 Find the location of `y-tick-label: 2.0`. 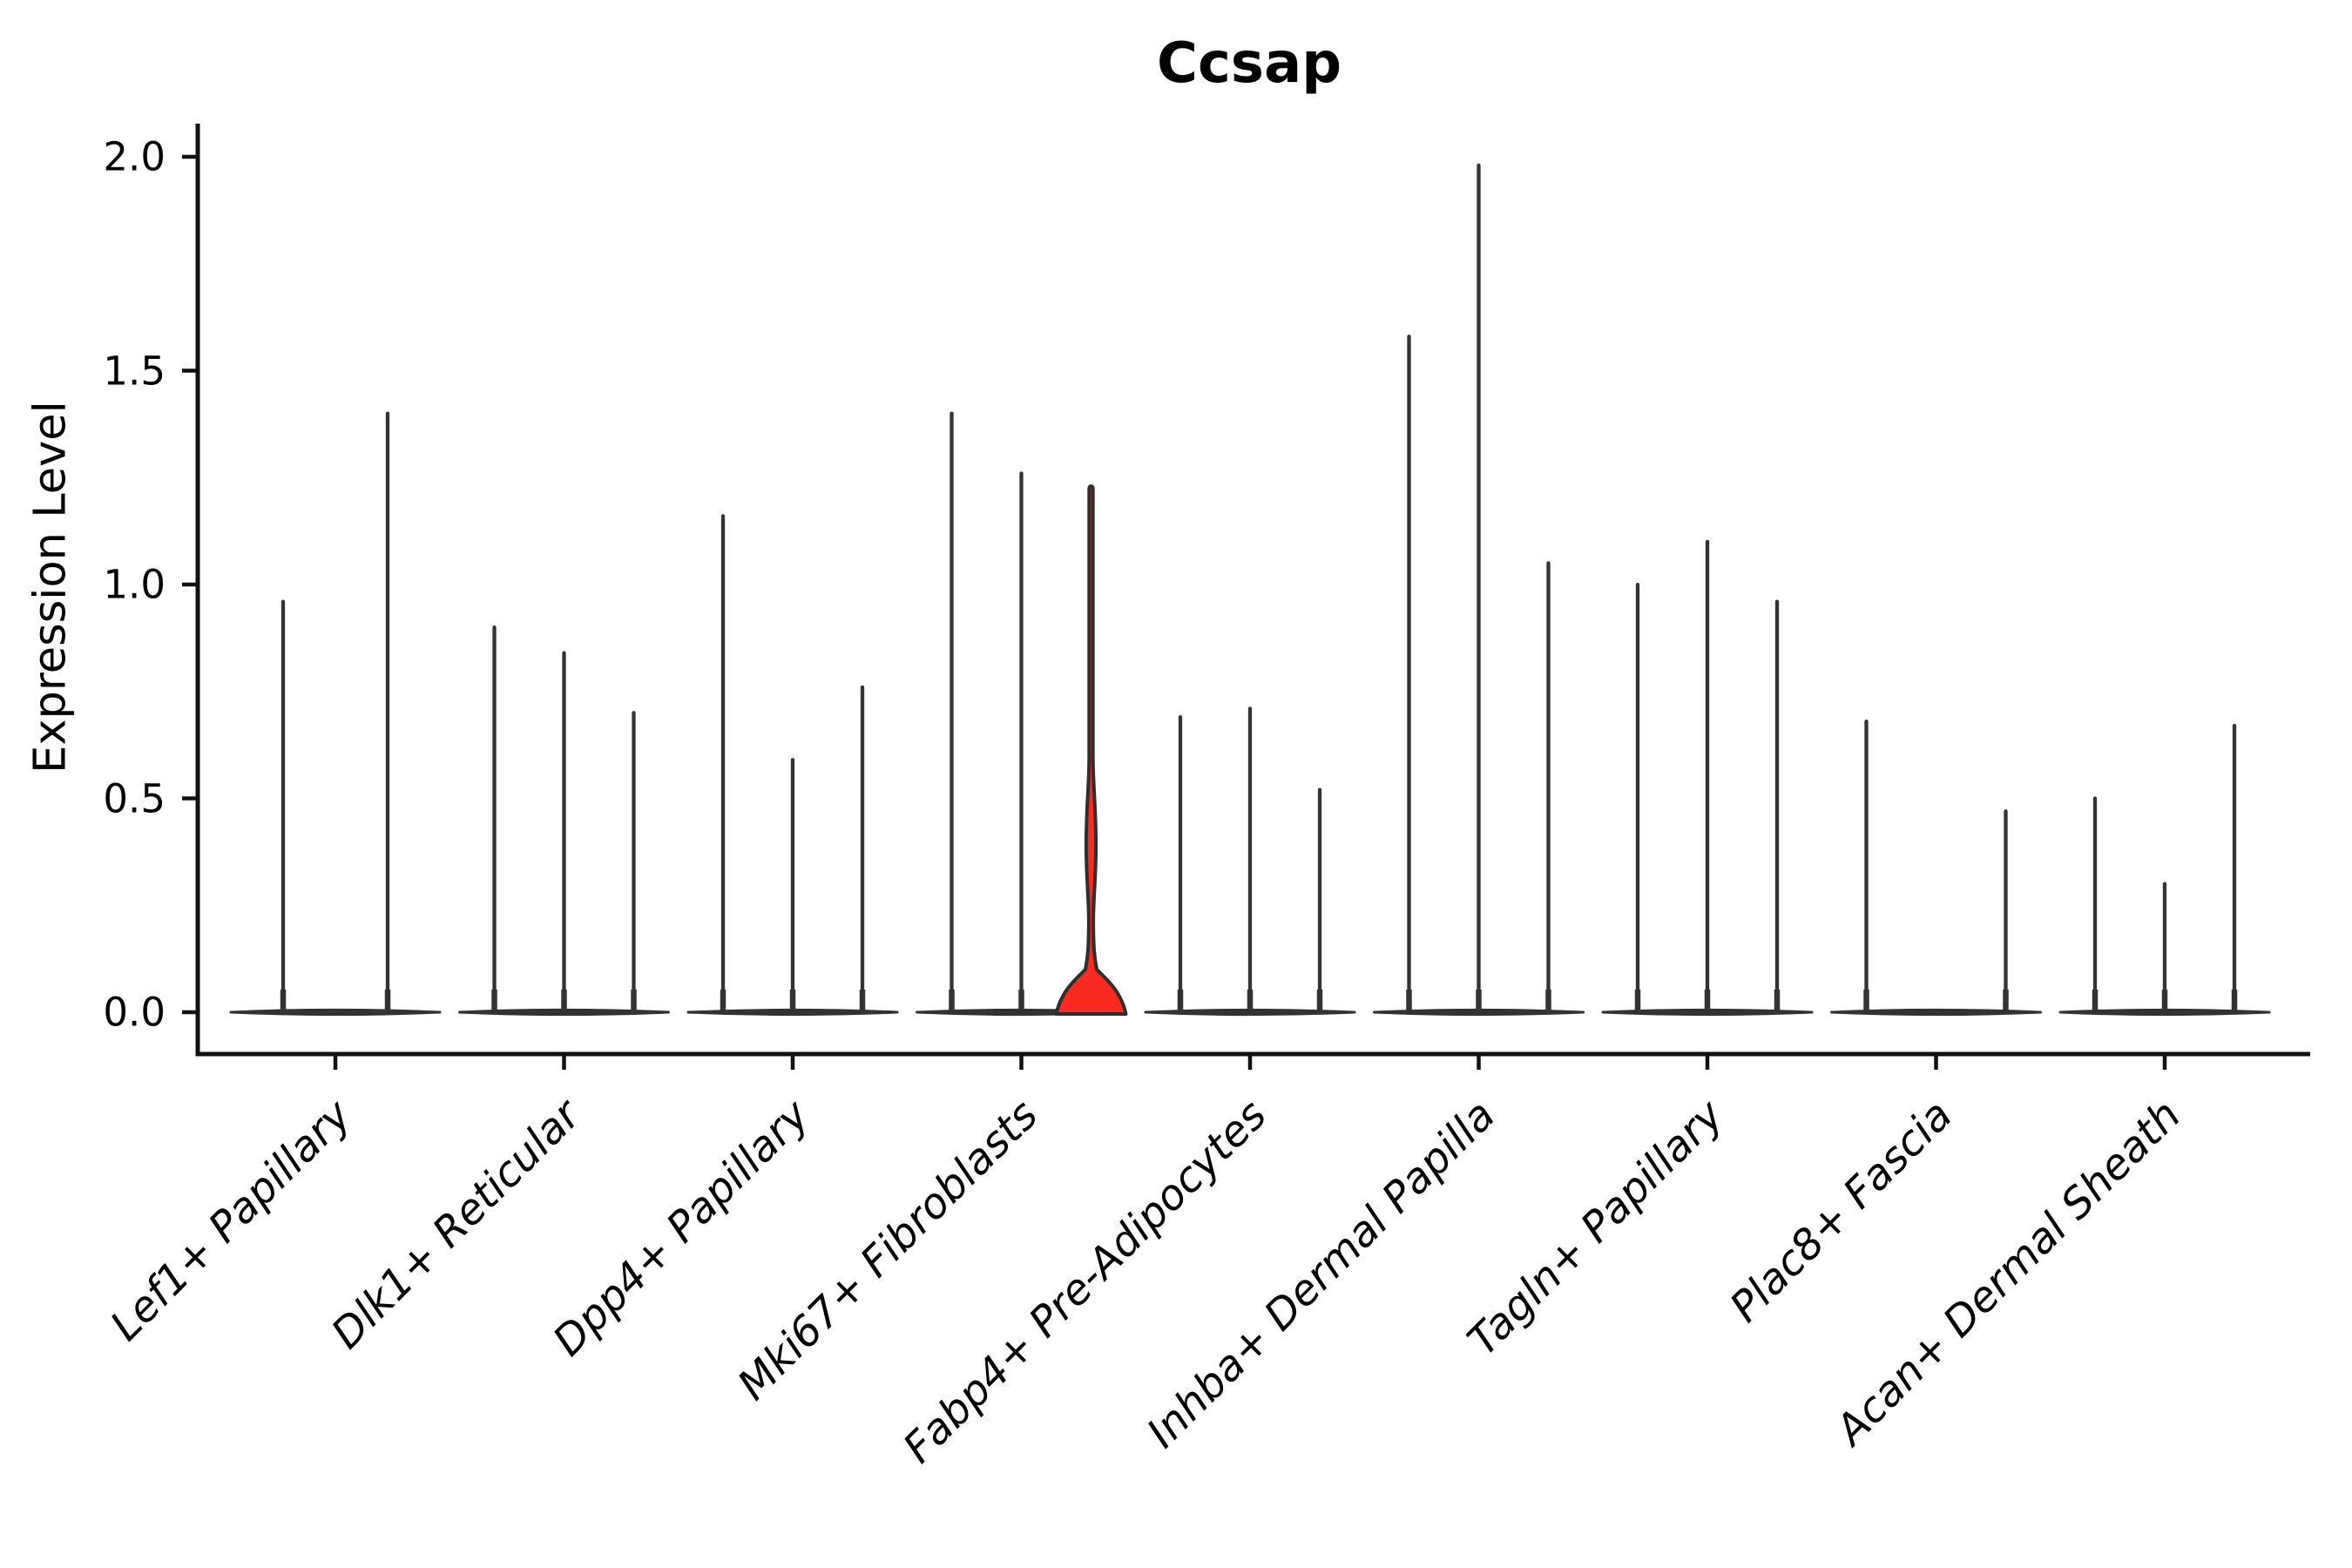

y-tick-label: 2.0 is located at coordinates (134, 156).